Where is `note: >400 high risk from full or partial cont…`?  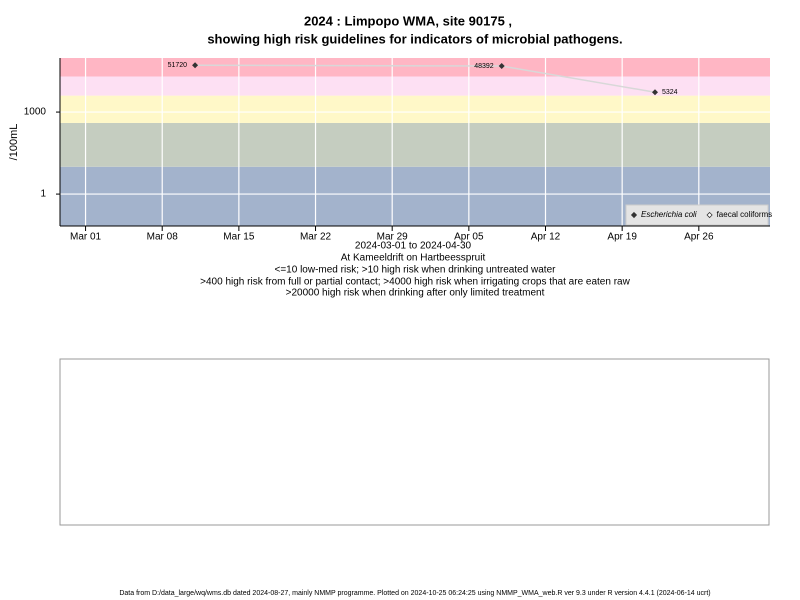 note: >400 high risk from full or partial cont… is located at coordinates (415, 282).